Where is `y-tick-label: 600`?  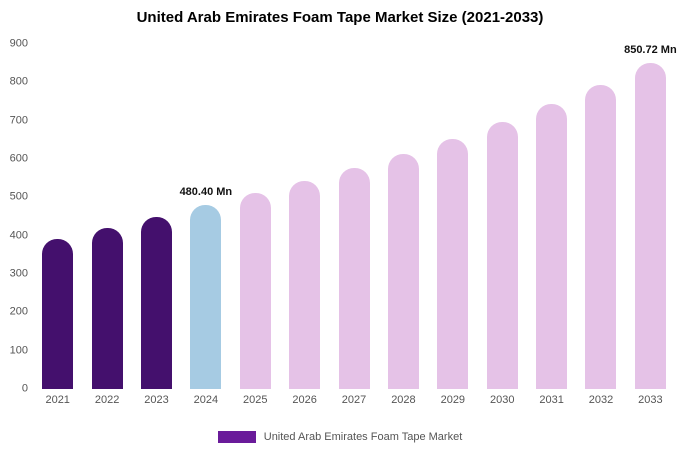
y-tick-label: 600 is located at coordinates (18, 158).